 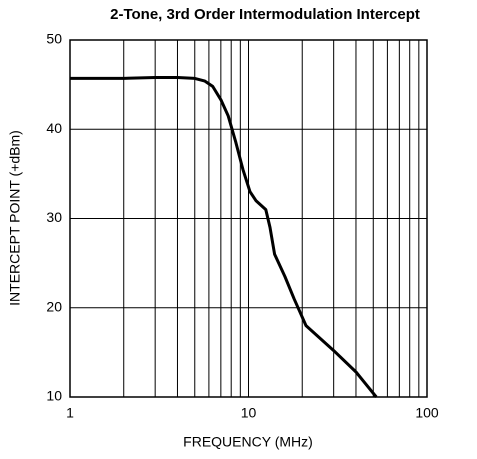 What do you see at coordinates (15, 218) in the screenshot?
I see `y-axis-label: INTERCEPT POINT (+dBm)` at bounding box center [15, 218].